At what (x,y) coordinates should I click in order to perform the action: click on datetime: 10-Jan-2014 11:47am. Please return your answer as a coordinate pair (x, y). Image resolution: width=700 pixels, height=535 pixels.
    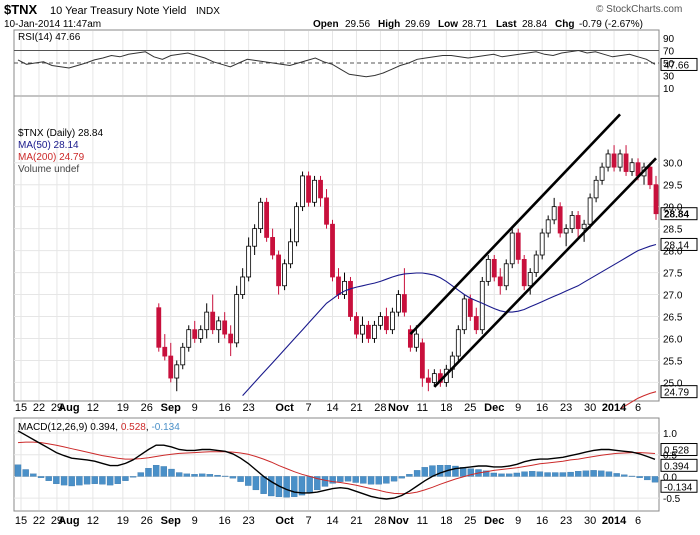
    Looking at the image, I should click on (52, 24).